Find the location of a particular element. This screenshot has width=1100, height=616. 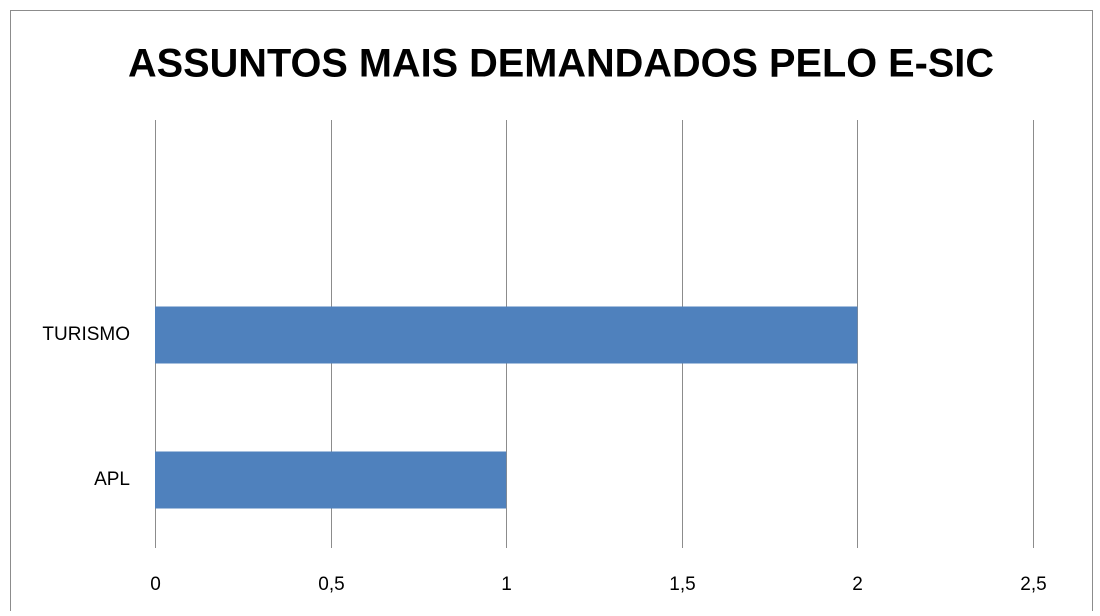

y-tick-label: APL is located at coordinates (112, 479).